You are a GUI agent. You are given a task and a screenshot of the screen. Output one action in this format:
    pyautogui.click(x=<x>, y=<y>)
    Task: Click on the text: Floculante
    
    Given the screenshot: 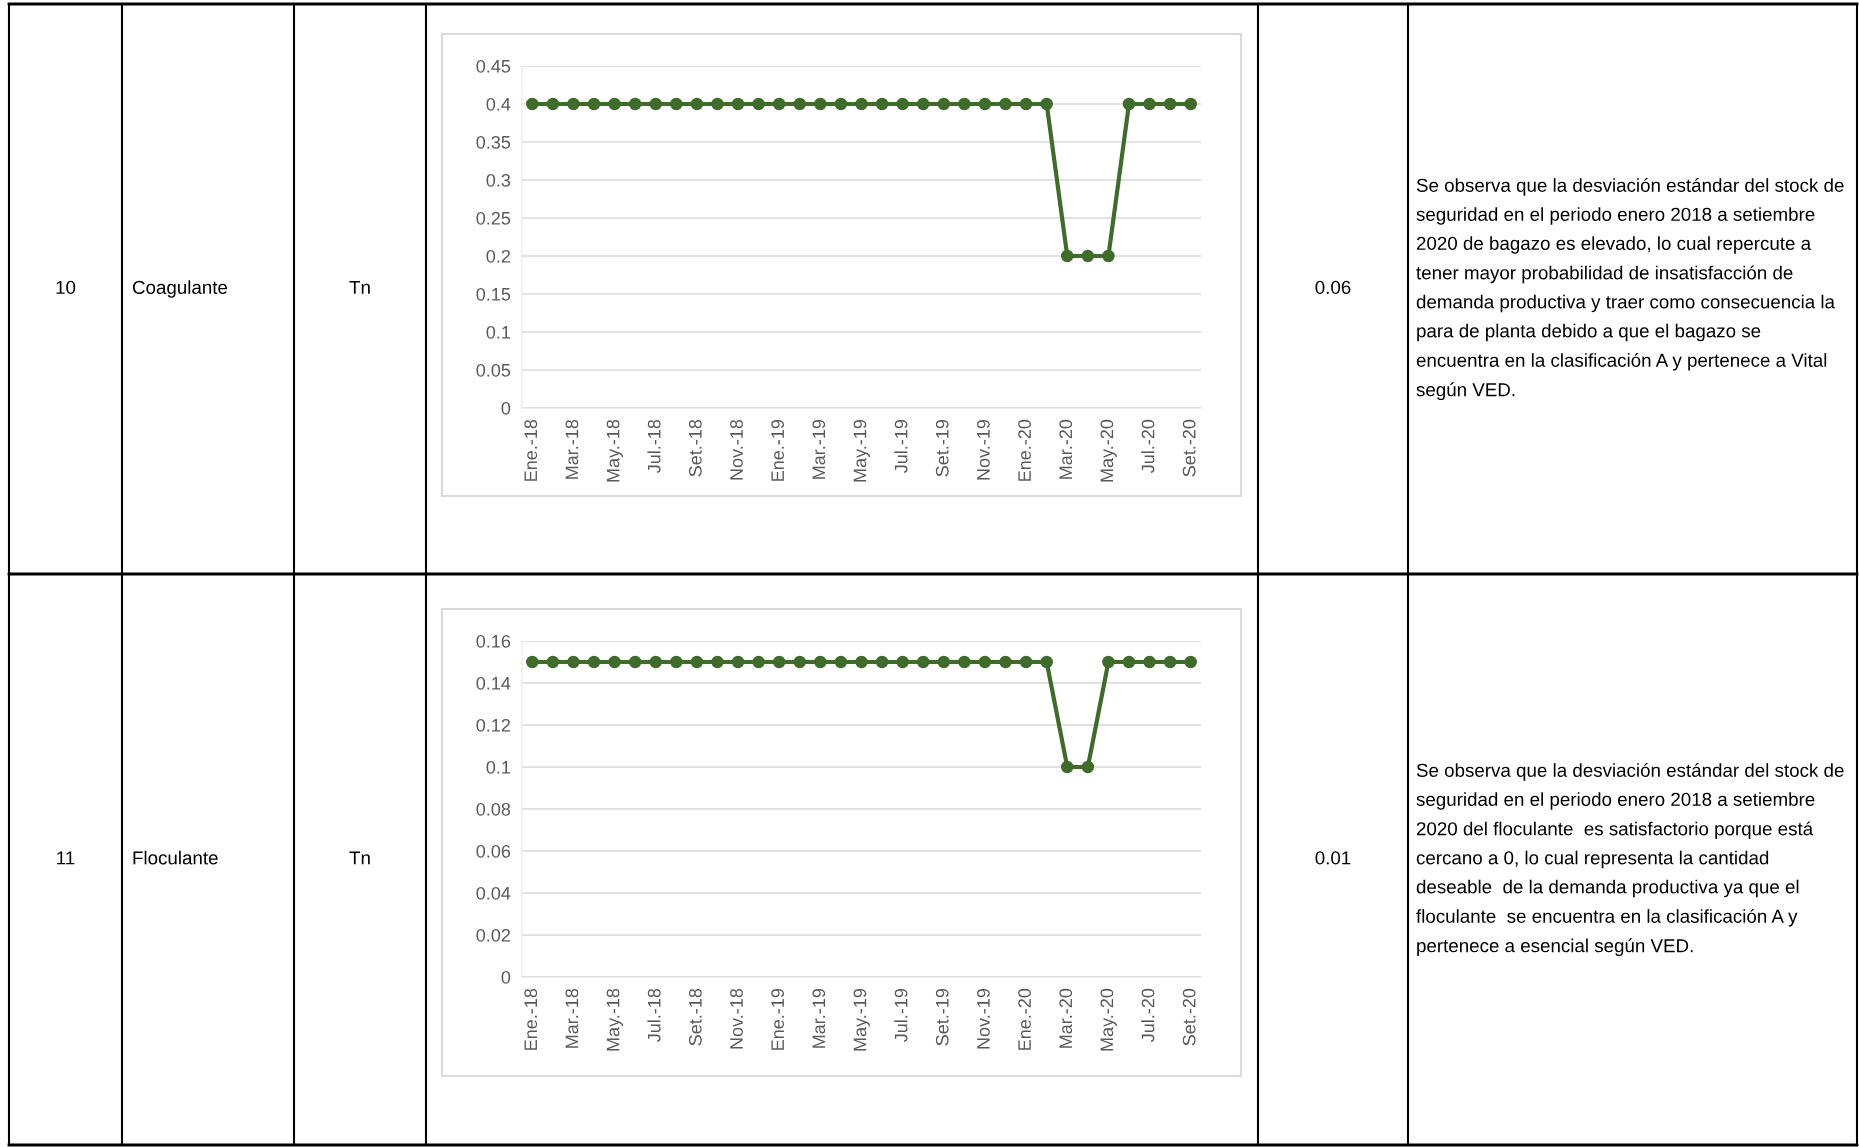 What is the action you would take?
    pyautogui.click(x=175, y=857)
    